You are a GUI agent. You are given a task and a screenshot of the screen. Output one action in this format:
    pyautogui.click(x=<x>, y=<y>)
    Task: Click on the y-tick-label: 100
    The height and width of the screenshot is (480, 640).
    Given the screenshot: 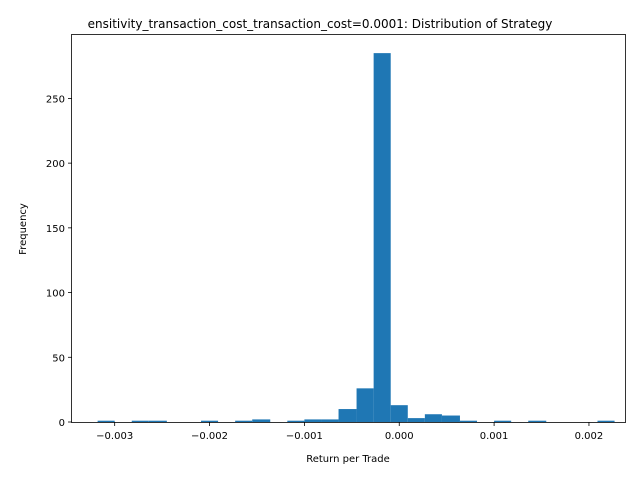 What is the action you would take?
    pyautogui.click(x=55, y=294)
    